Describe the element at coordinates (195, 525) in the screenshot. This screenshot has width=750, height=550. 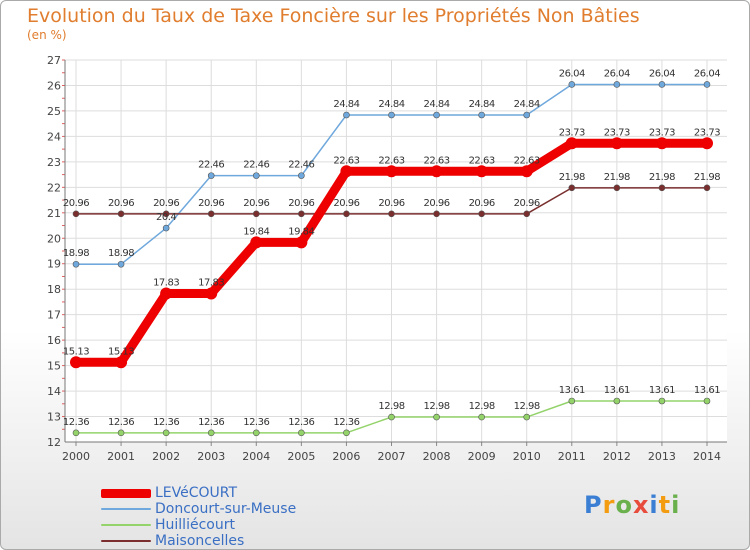
I see `legend-label: Huilliécourt` at that location.